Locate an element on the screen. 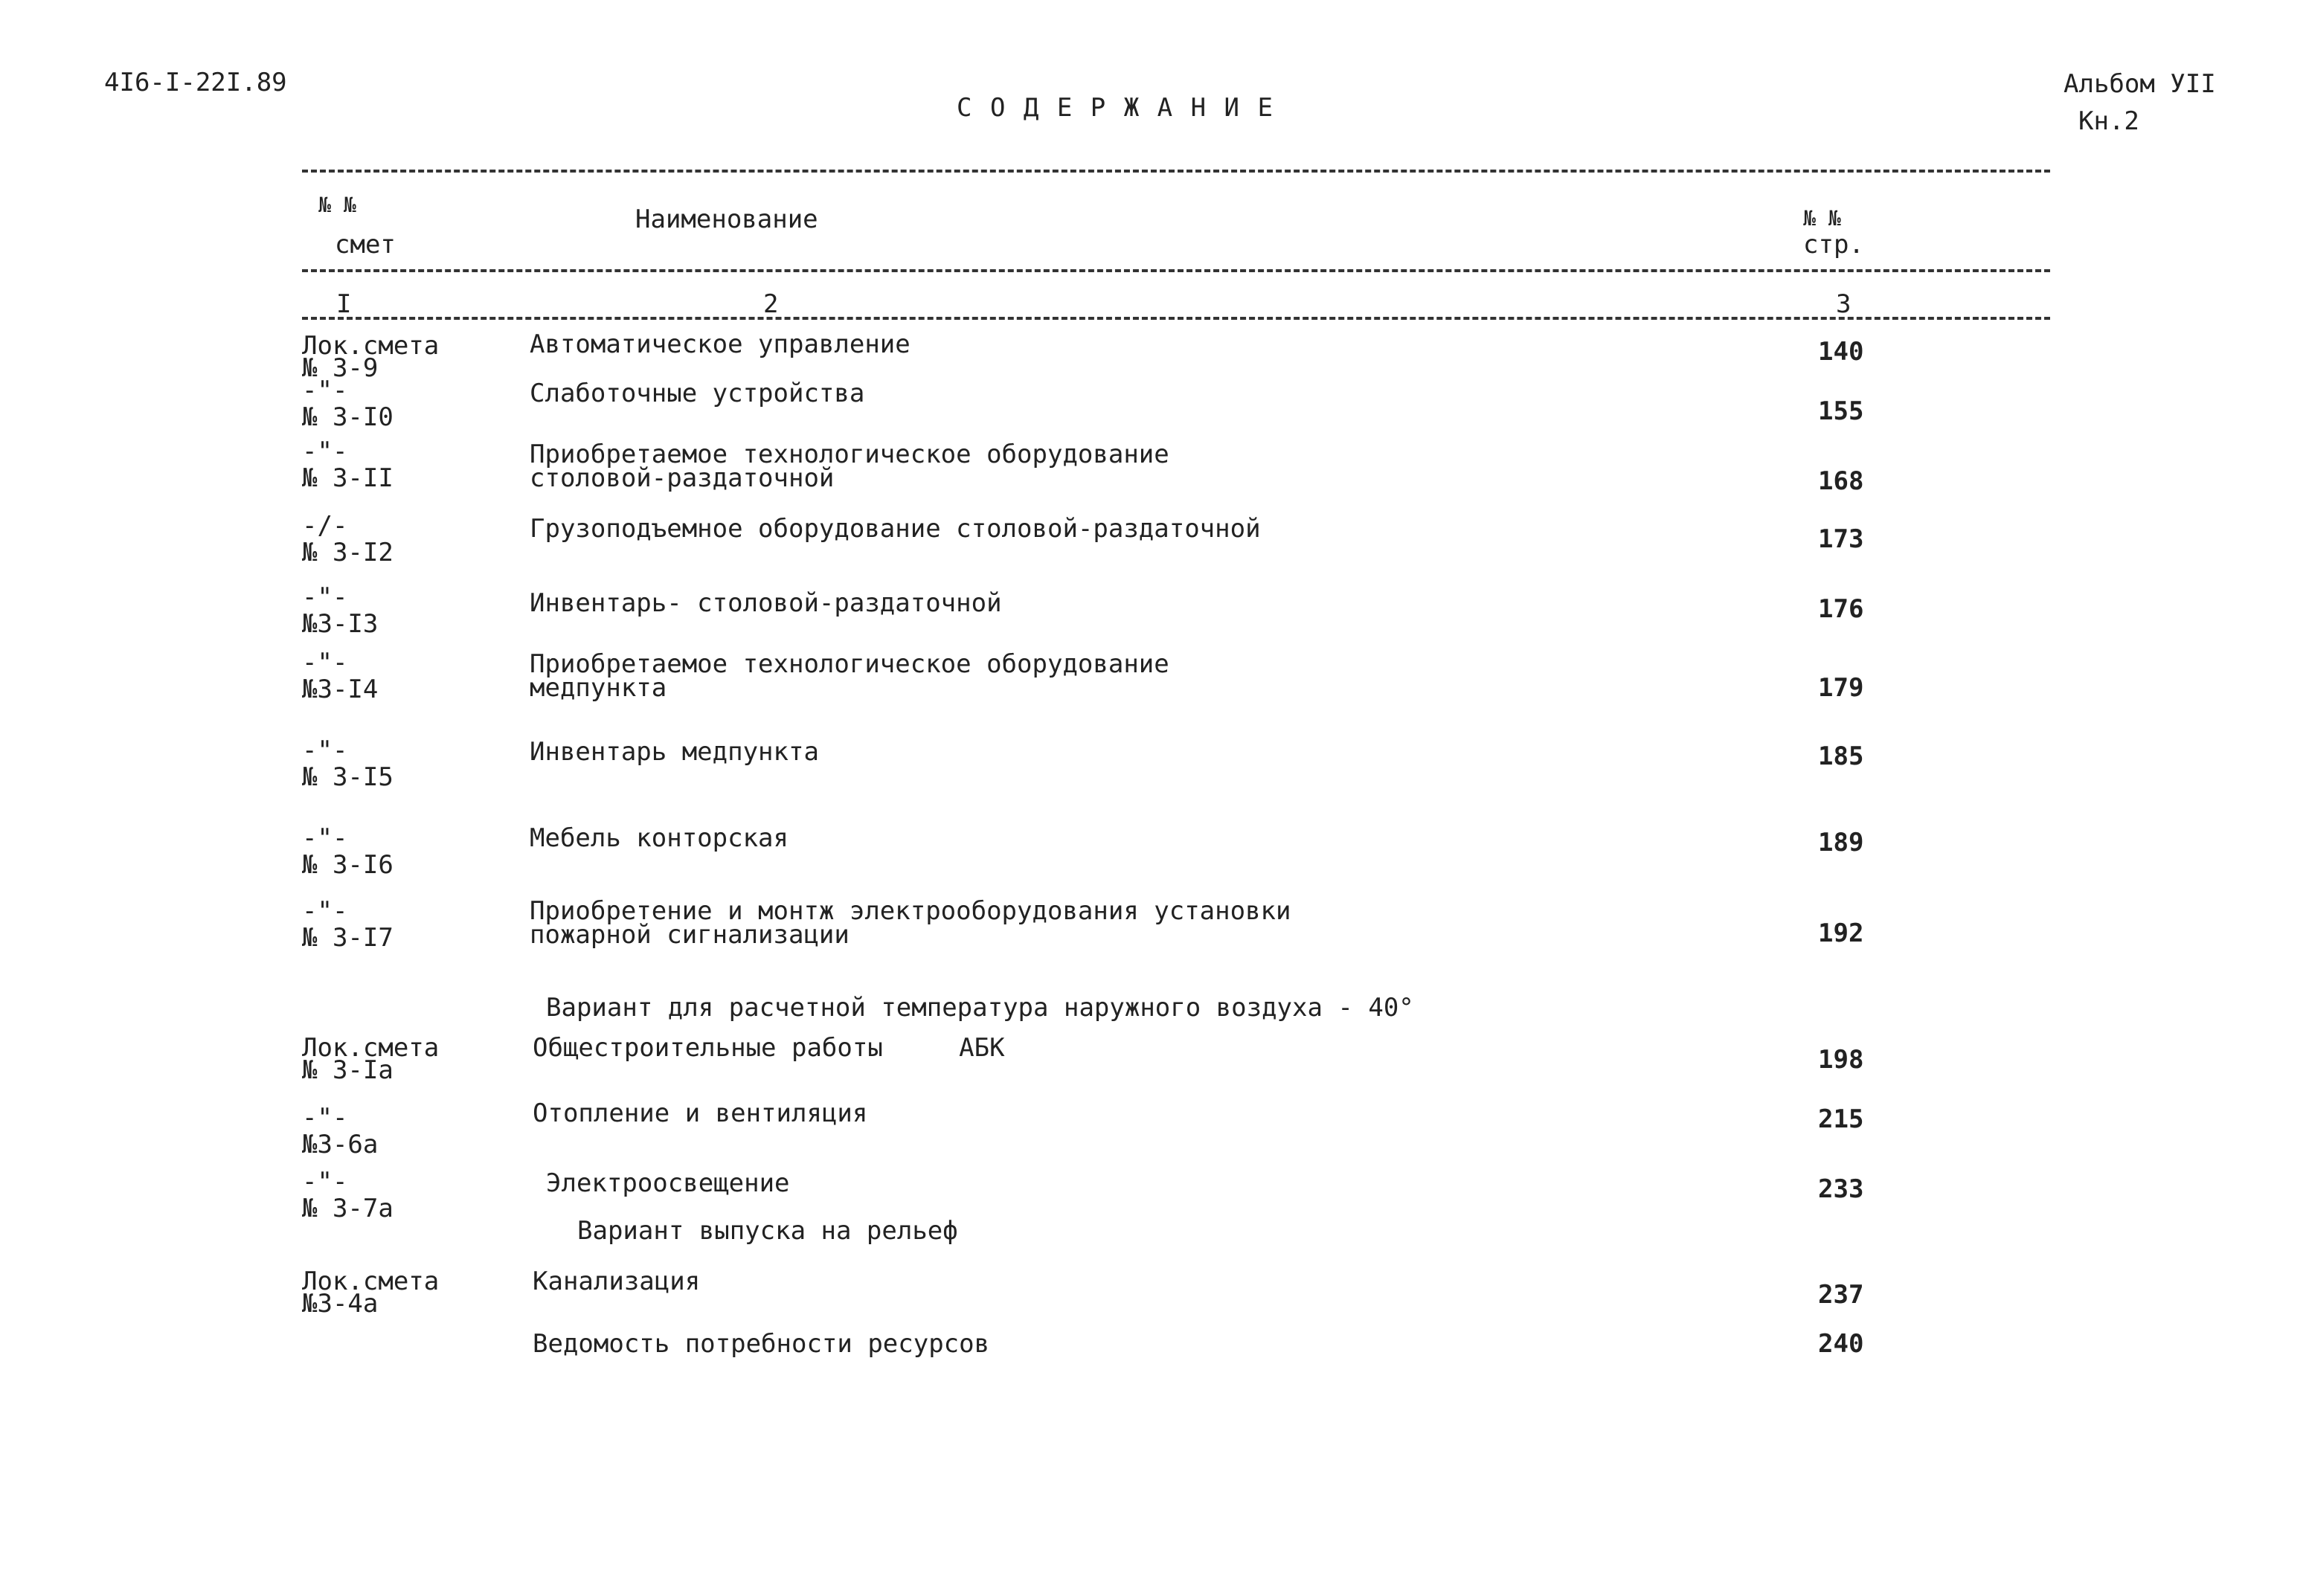 The width and height of the screenshot is (2309, 1596). item-name: Инвентарь медпункта is located at coordinates (674, 752).